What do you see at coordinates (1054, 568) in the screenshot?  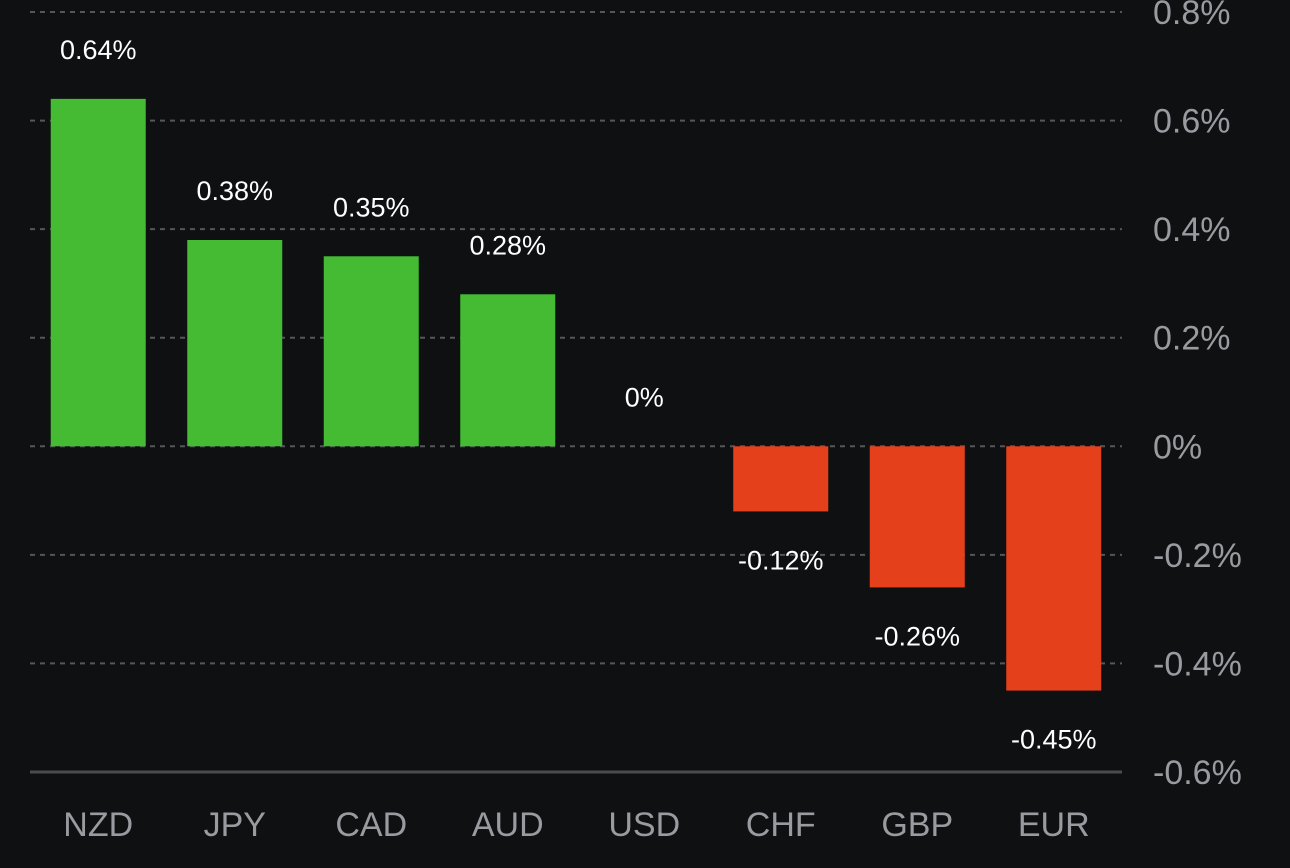 I see `bar-eur` at bounding box center [1054, 568].